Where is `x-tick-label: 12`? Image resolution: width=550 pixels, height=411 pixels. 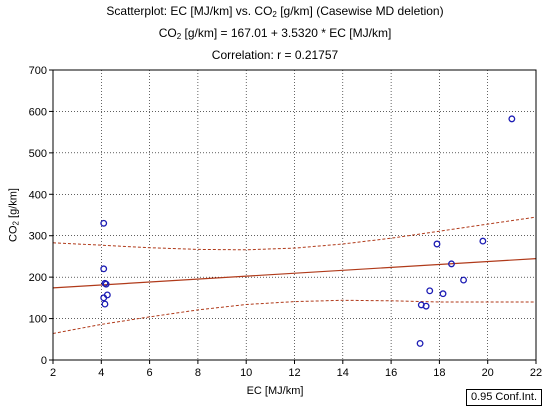
x-tick-label: 12 is located at coordinates (294, 373).